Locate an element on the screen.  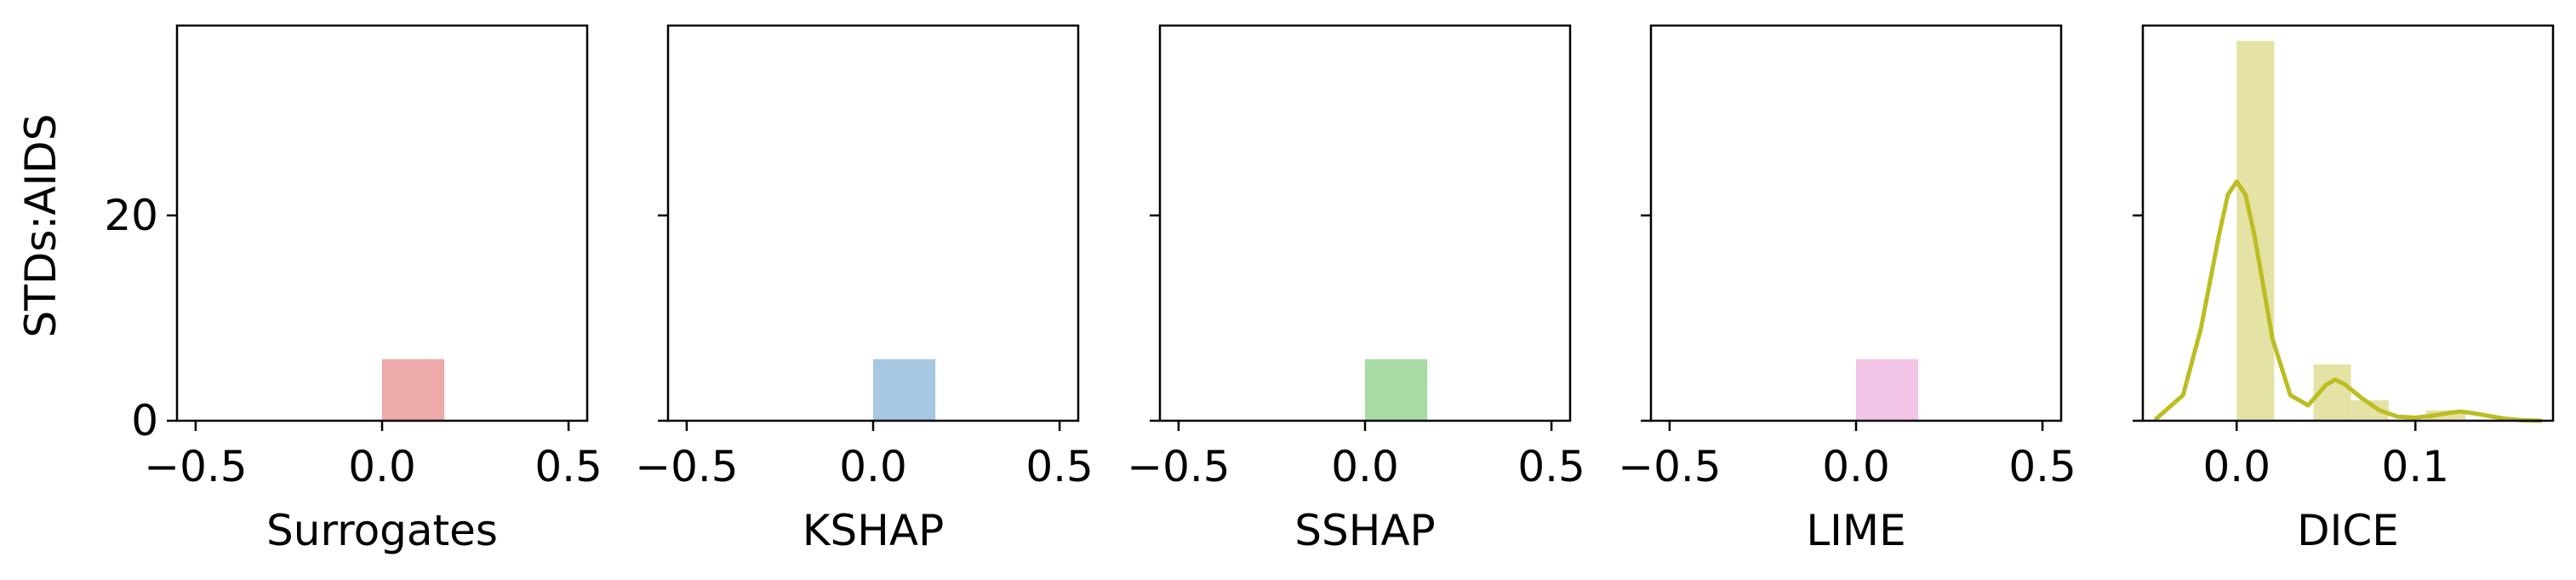
x-axis-label: Surrogates is located at coordinates (382, 530).